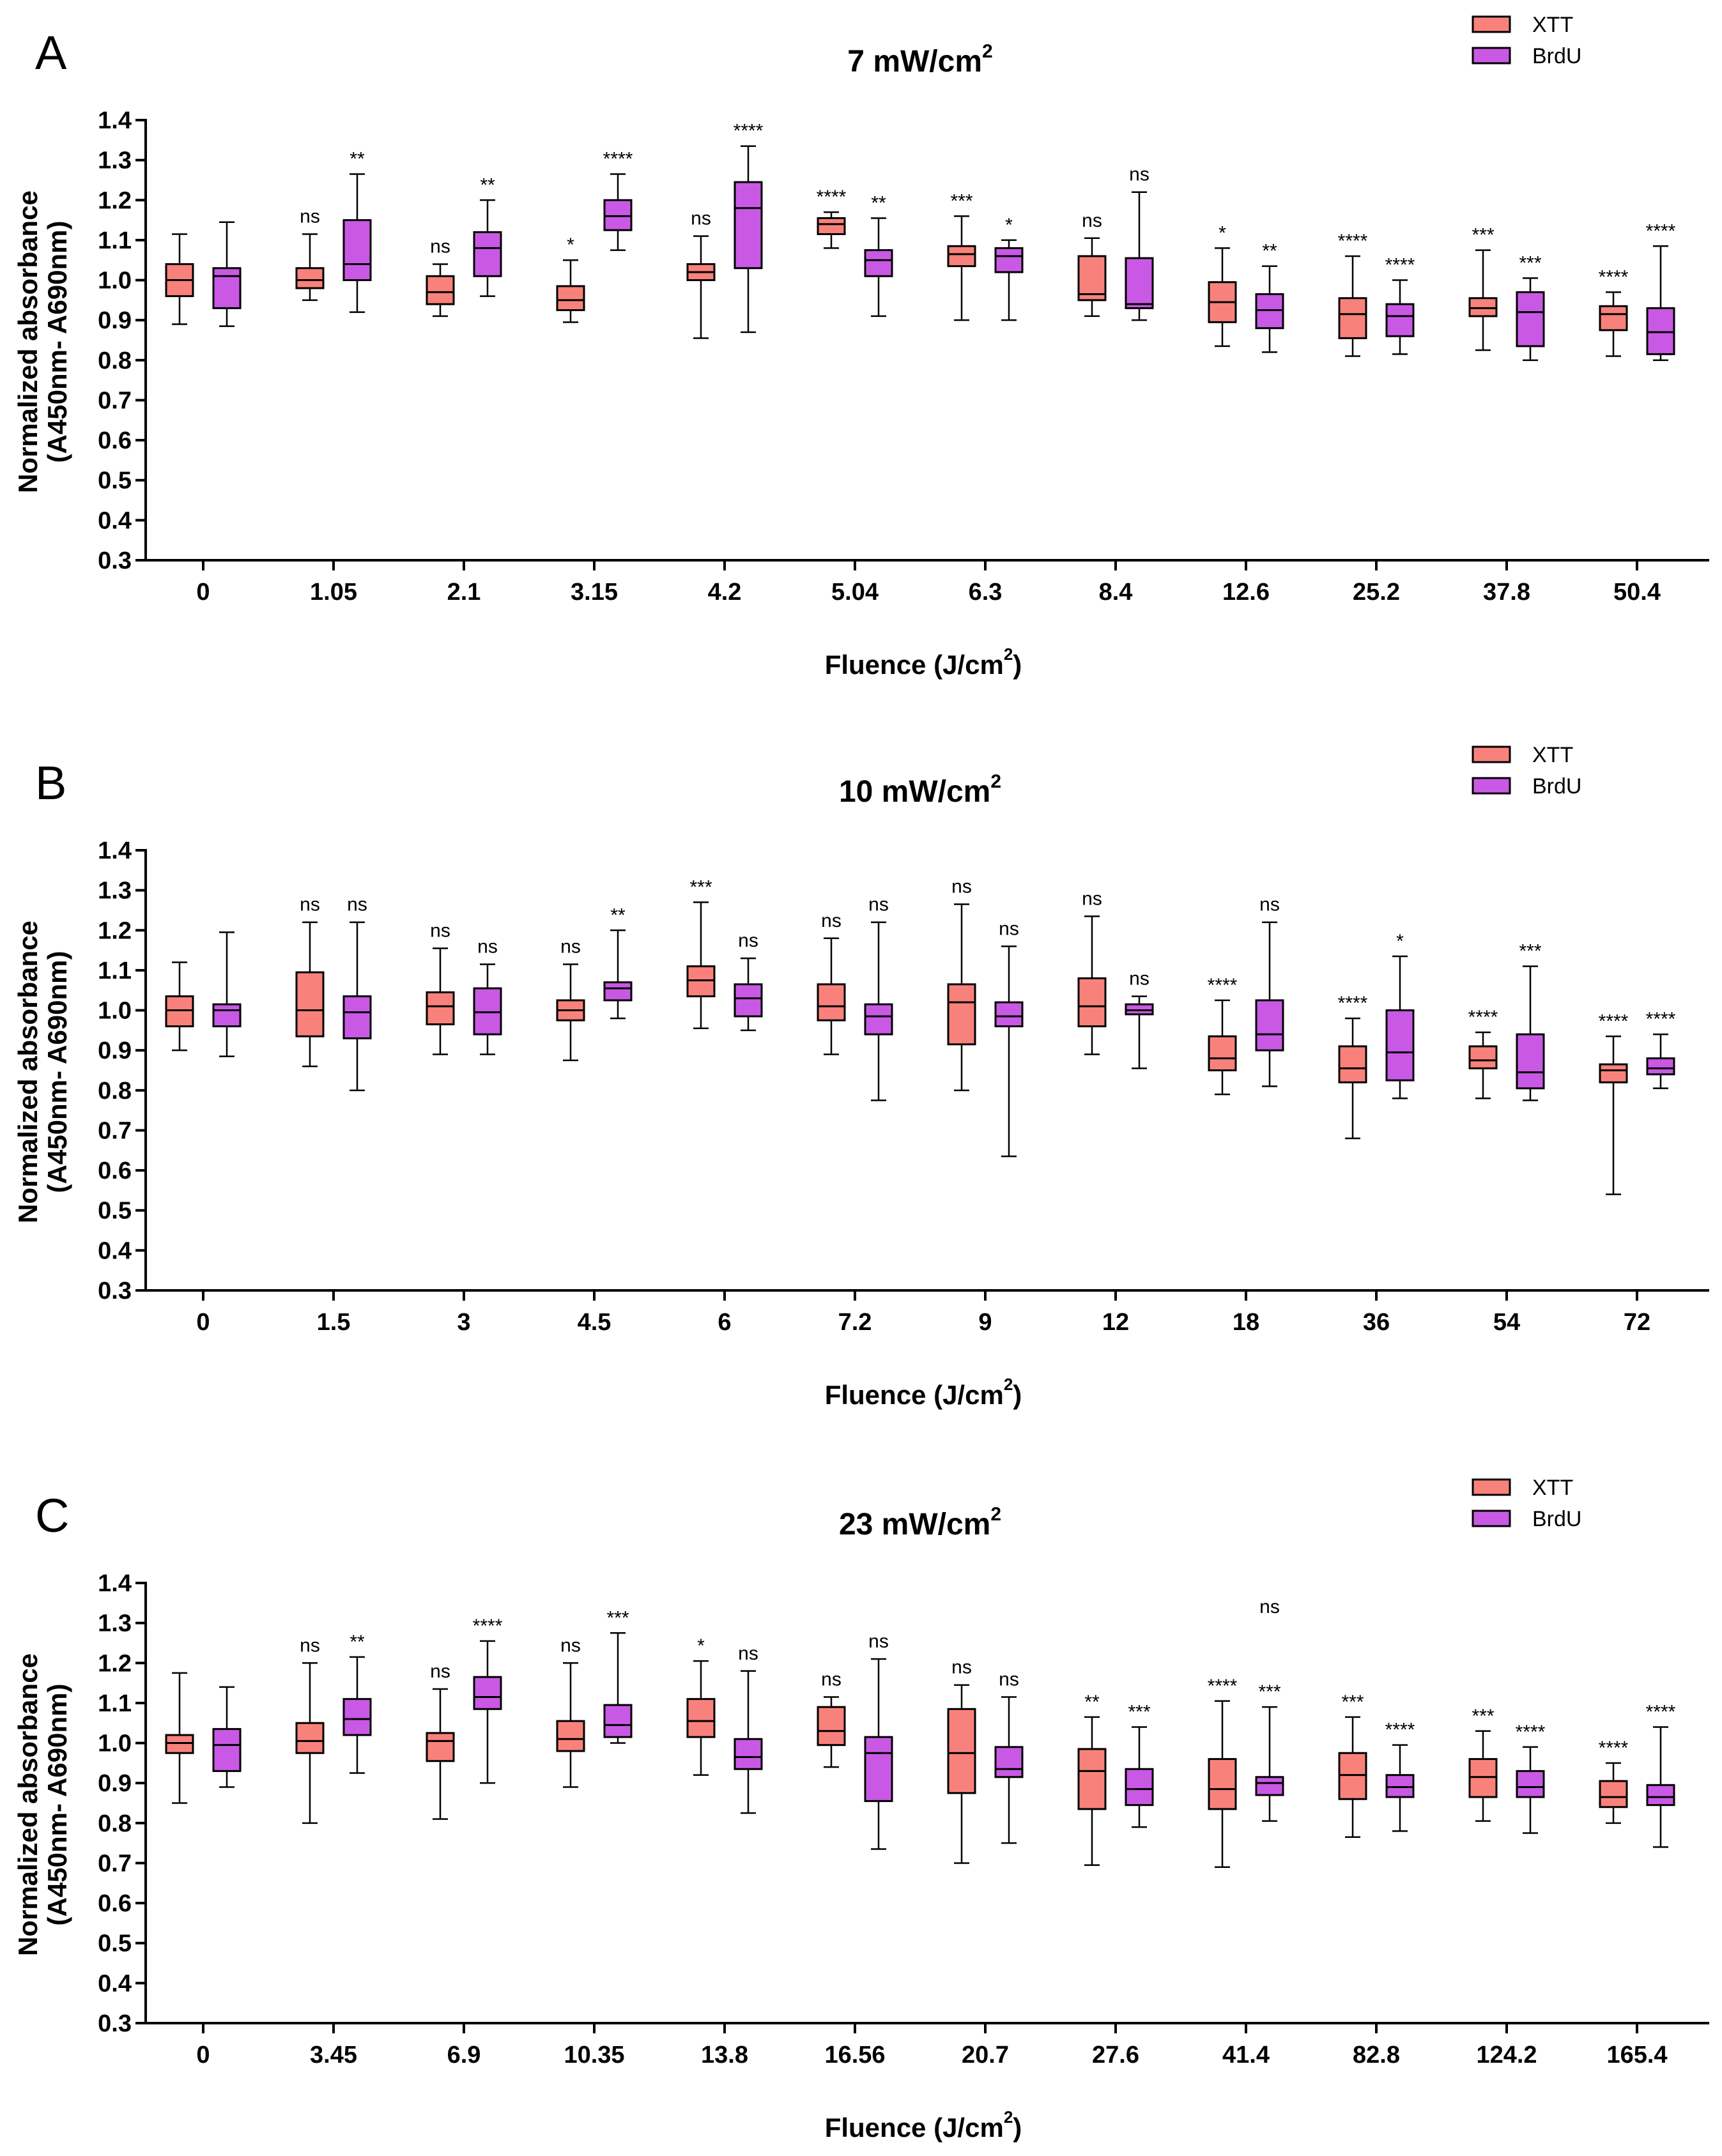 This screenshot has width=1722, height=2156. I want to click on y-tick-label: 0.4, so click(115, 1983).